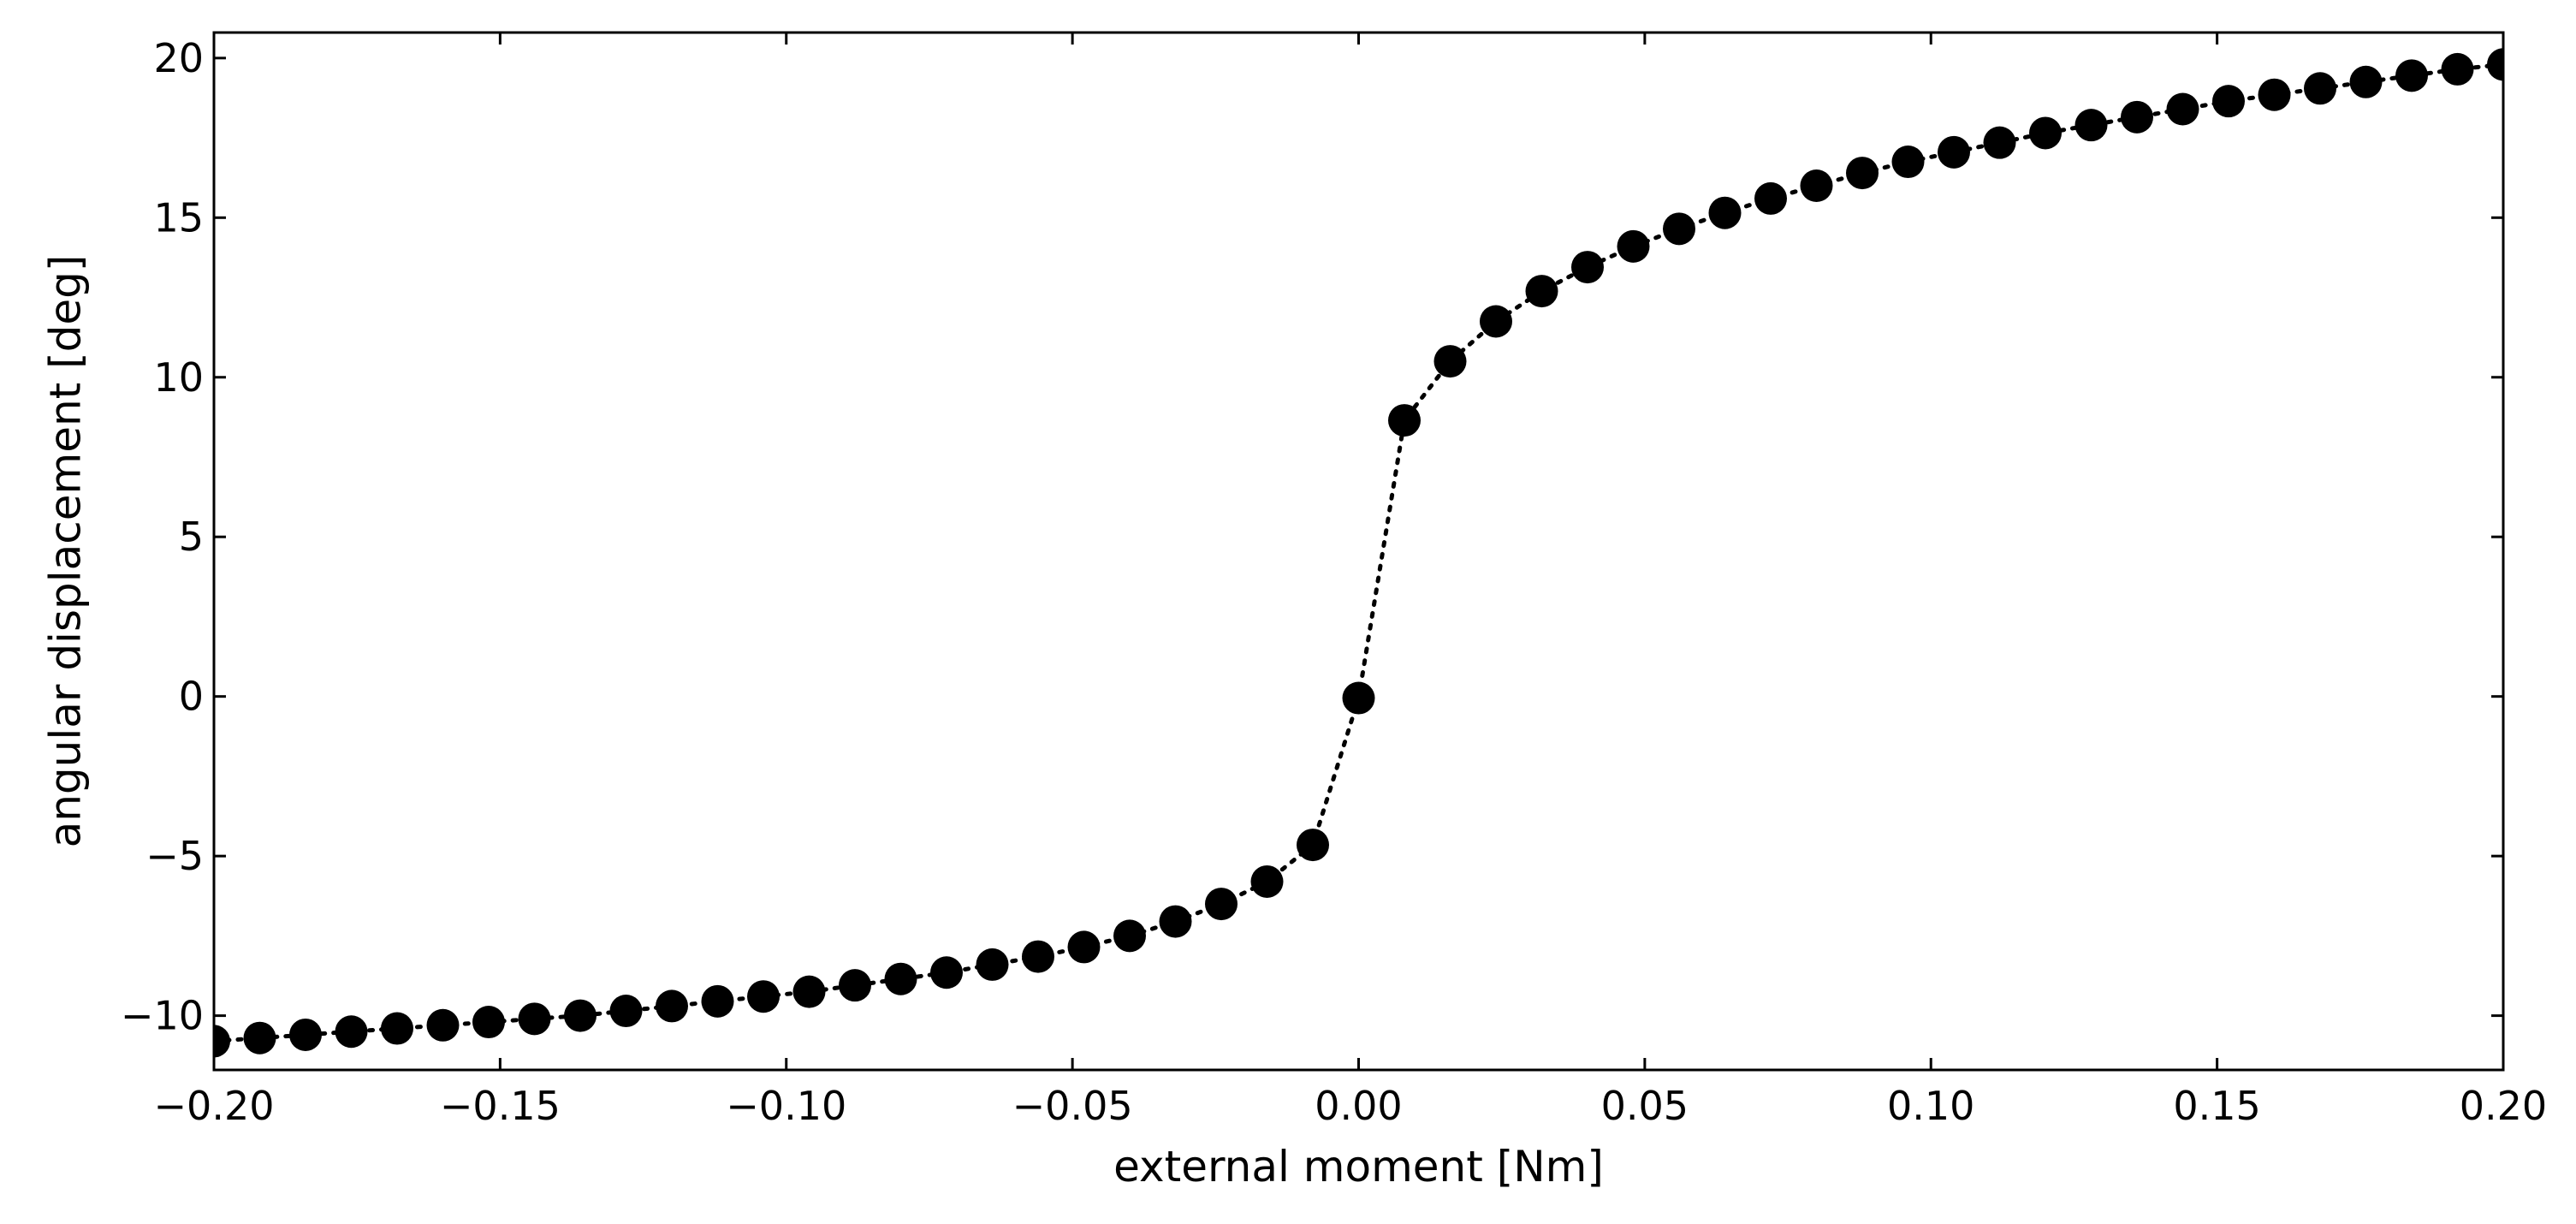 The height and width of the screenshot is (1224, 2576). What do you see at coordinates (214, 1106) in the screenshot?
I see `x-tick-label: −0.20` at bounding box center [214, 1106].